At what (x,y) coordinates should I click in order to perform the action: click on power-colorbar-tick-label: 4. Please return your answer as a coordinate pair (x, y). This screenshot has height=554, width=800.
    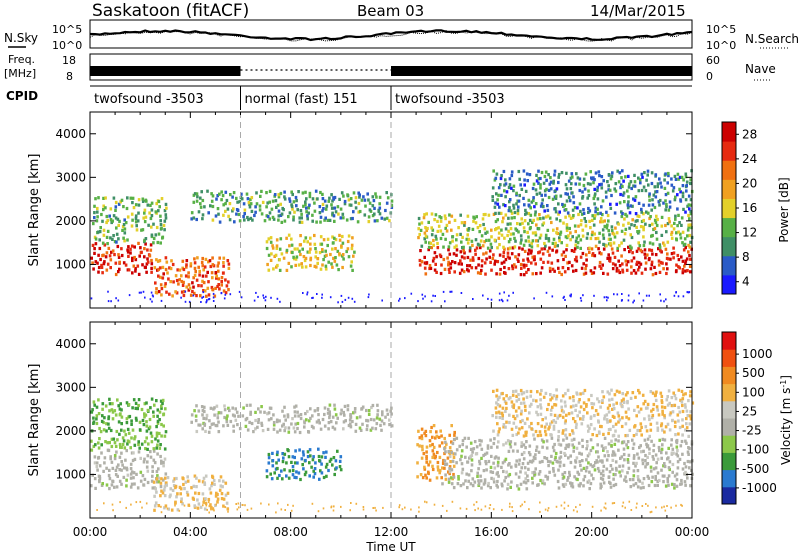
    Looking at the image, I should click on (746, 282).